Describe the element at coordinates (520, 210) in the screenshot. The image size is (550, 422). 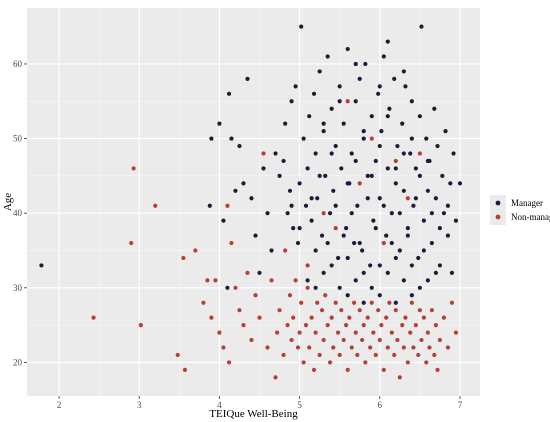
I see `legend: Manager Non-manager` at that location.